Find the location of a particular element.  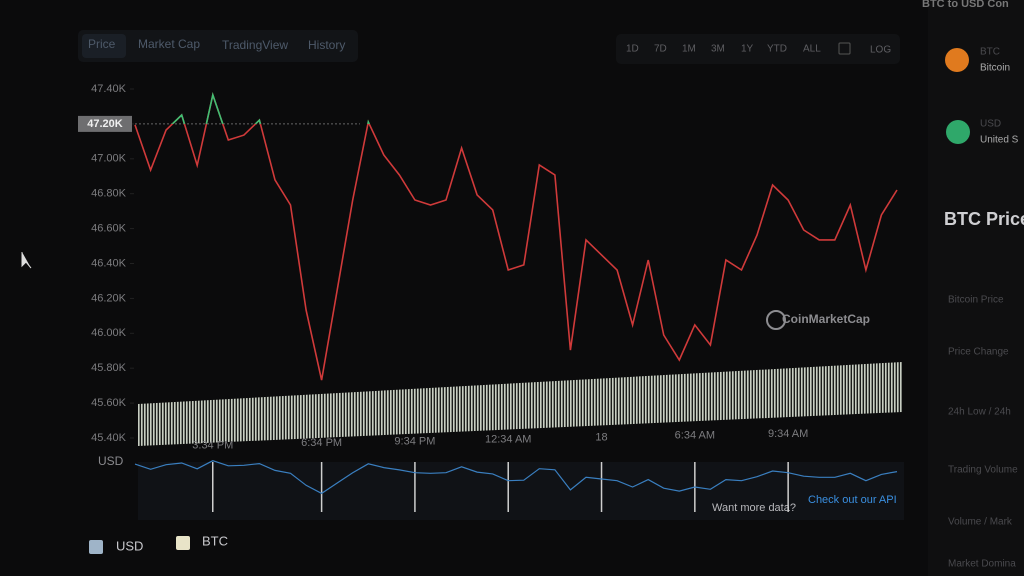

tab: Price is located at coordinates (102, 44).